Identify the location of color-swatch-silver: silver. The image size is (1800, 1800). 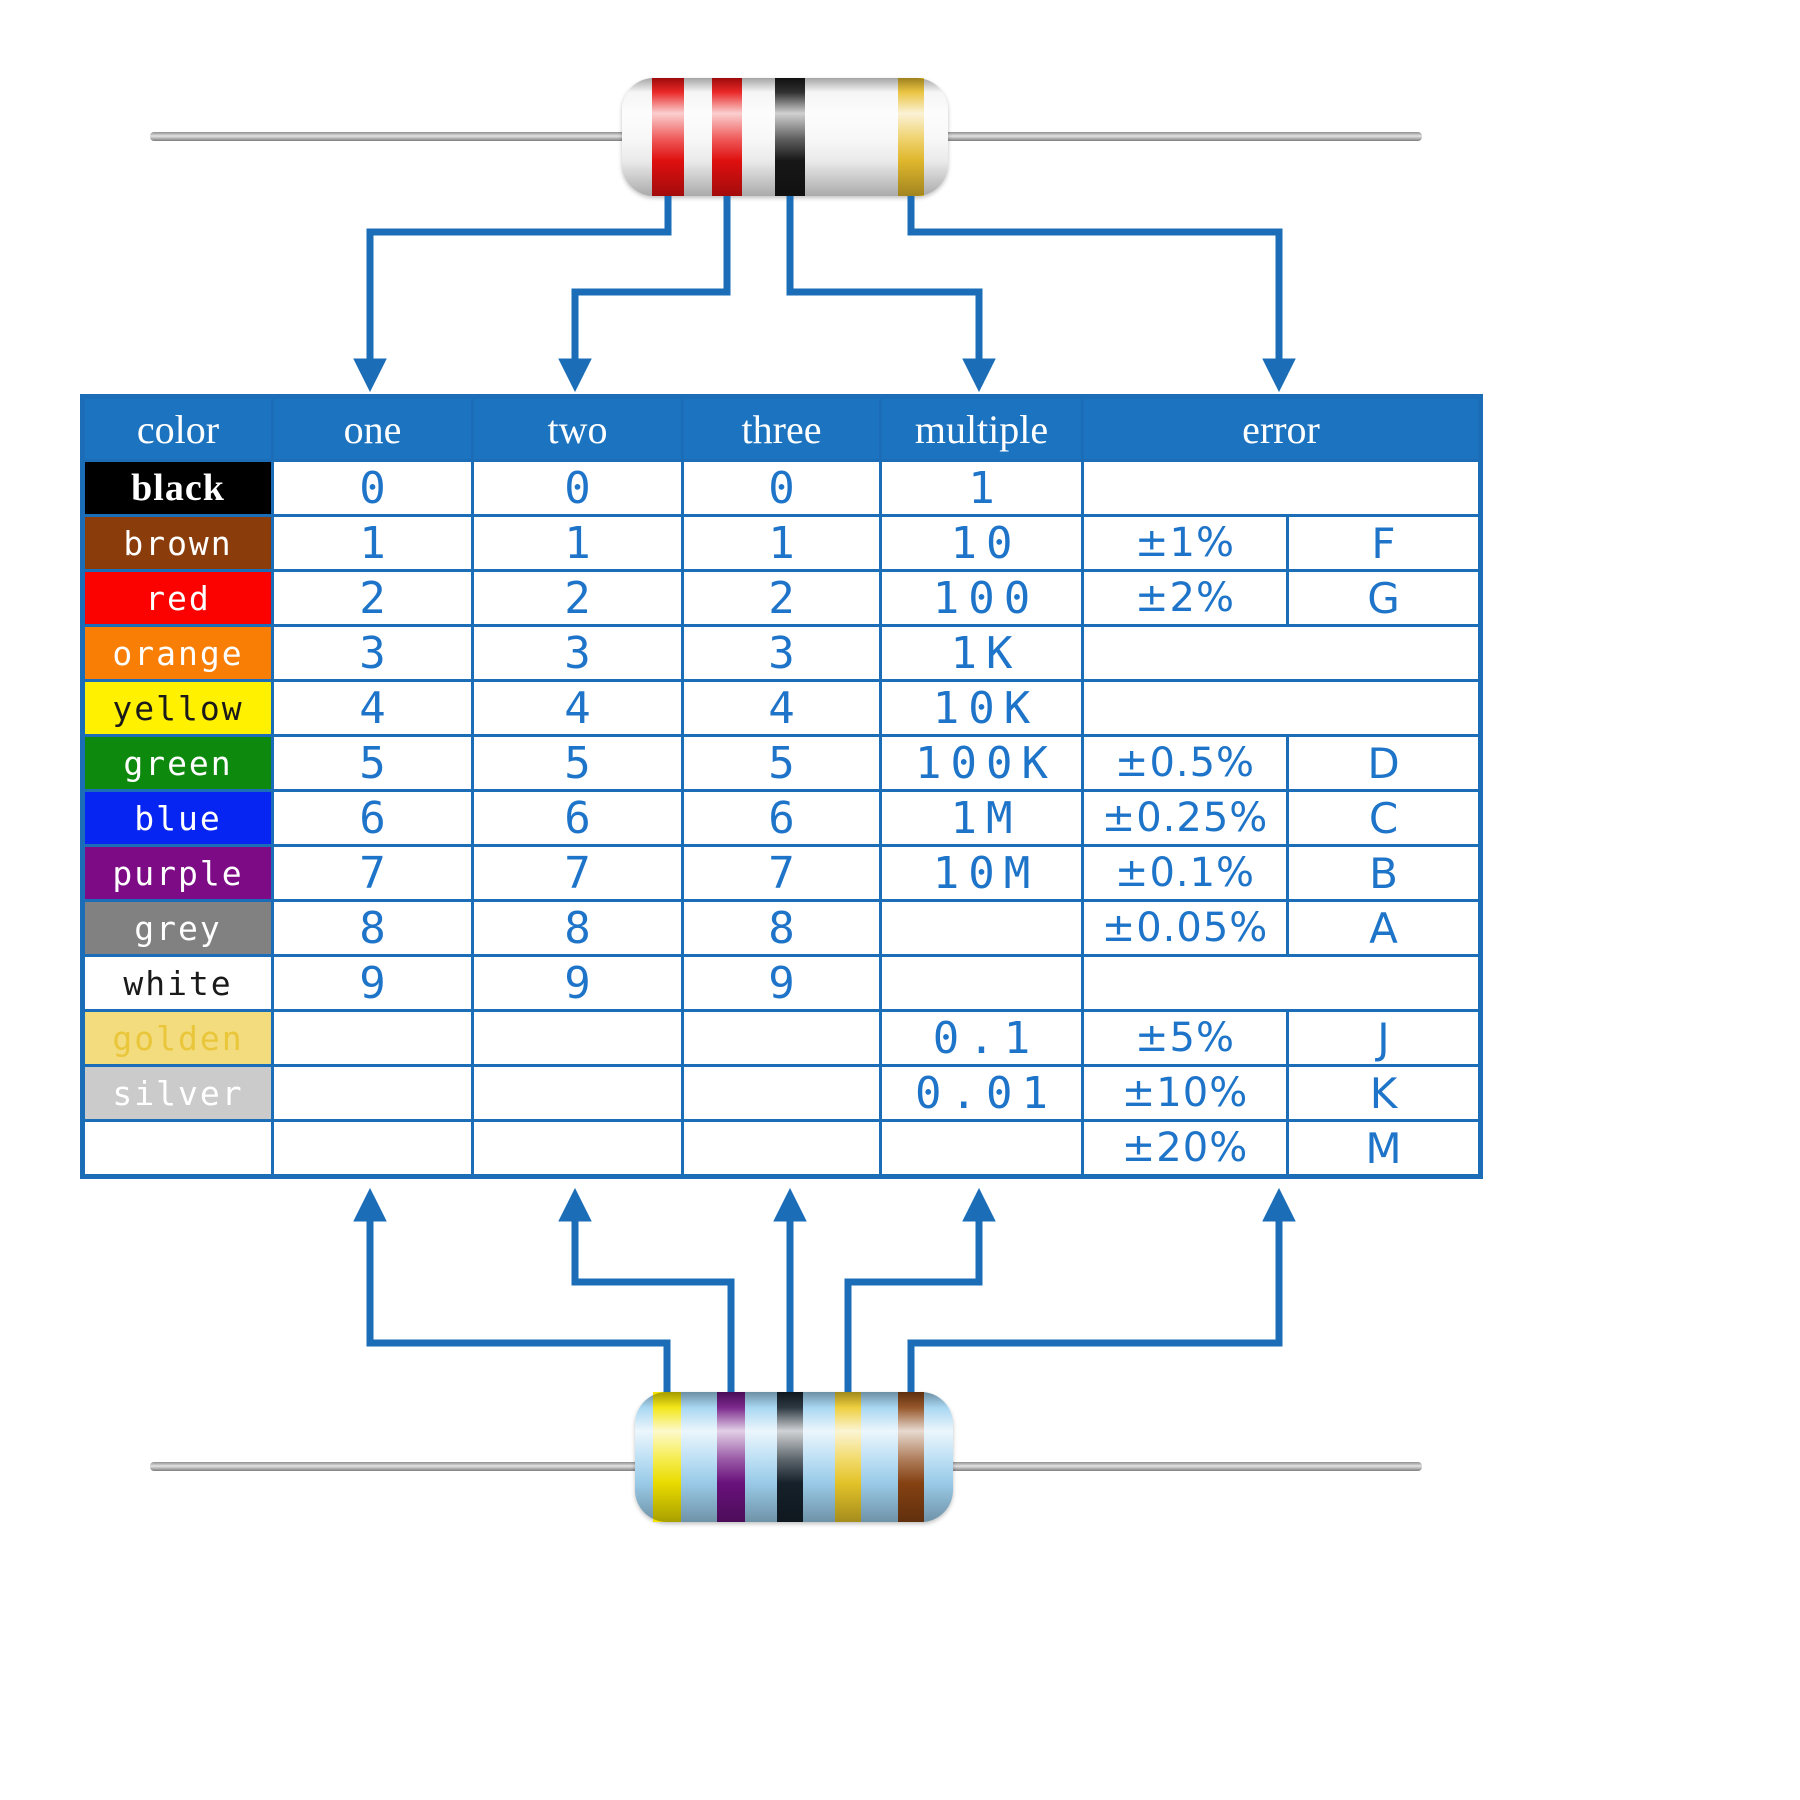
(177, 1093).